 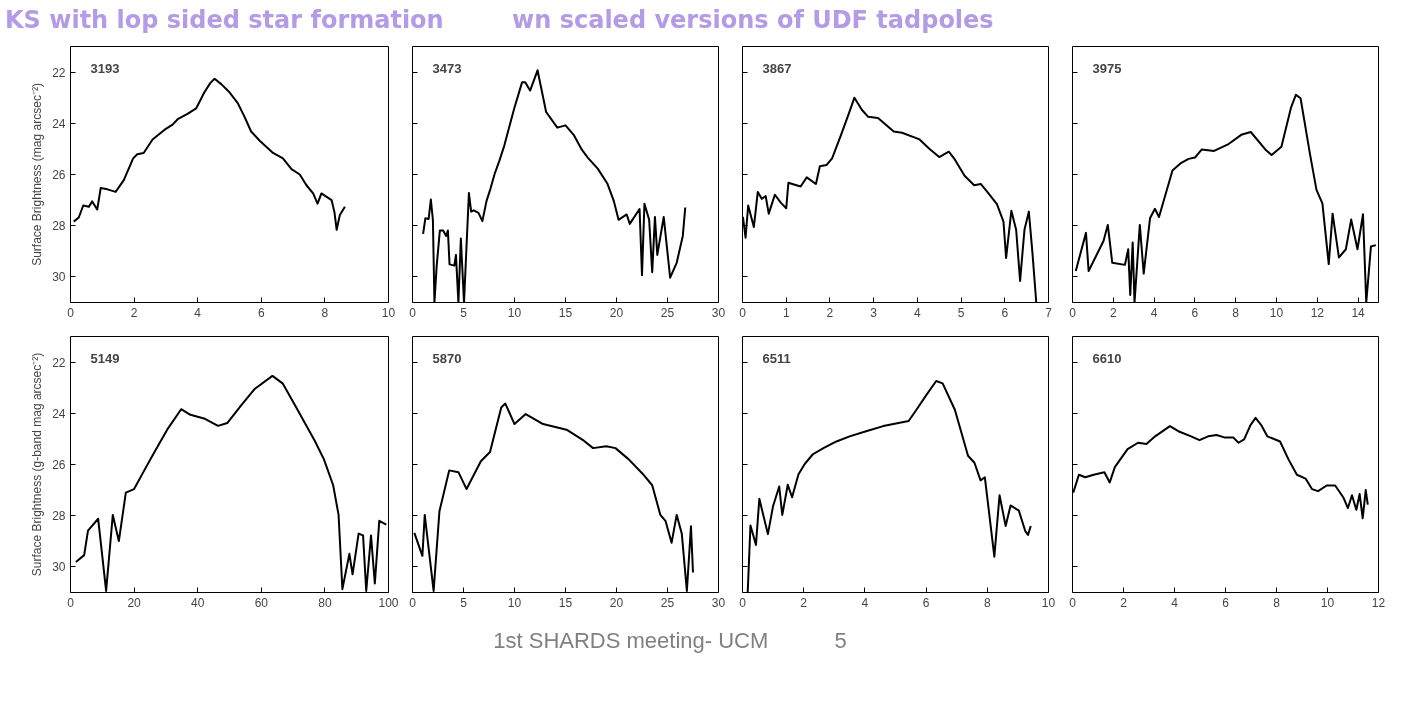 What do you see at coordinates (37, 174) in the screenshot?
I see `y-axis-title: Surface Brightness (mag arcsec⁻²)` at bounding box center [37, 174].